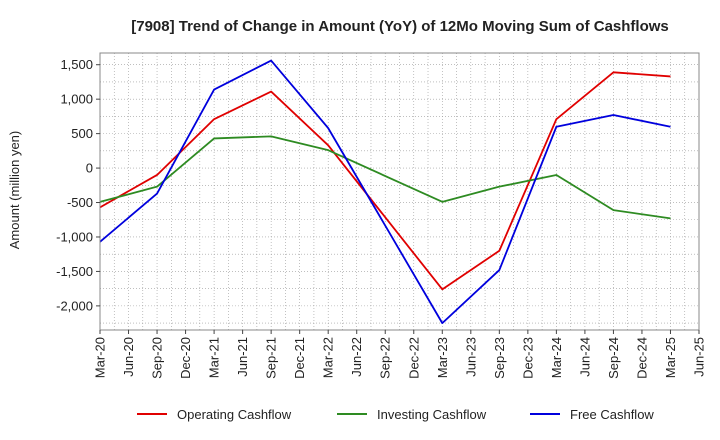 This screenshot has height=440, width=720. I want to click on y-tick-label: -1,500, so click(74, 271).